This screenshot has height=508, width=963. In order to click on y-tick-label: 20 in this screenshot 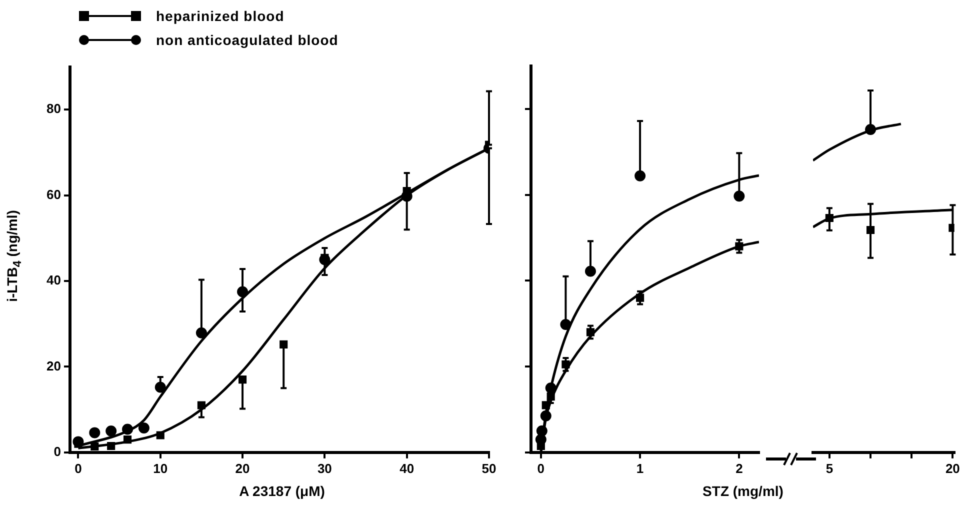, I will do `click(53, 366)`.